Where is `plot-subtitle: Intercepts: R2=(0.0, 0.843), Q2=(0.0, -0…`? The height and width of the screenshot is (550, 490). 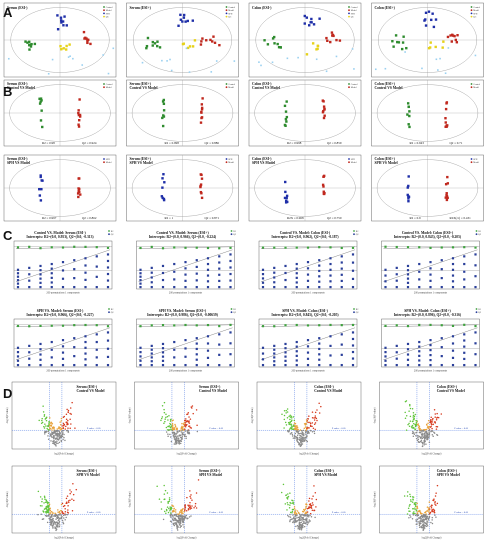 plot-subtitle: Intercepts: R2=(0.0, 0.843), Q2=(0.0, -0… is located at coordinates (428, 237).